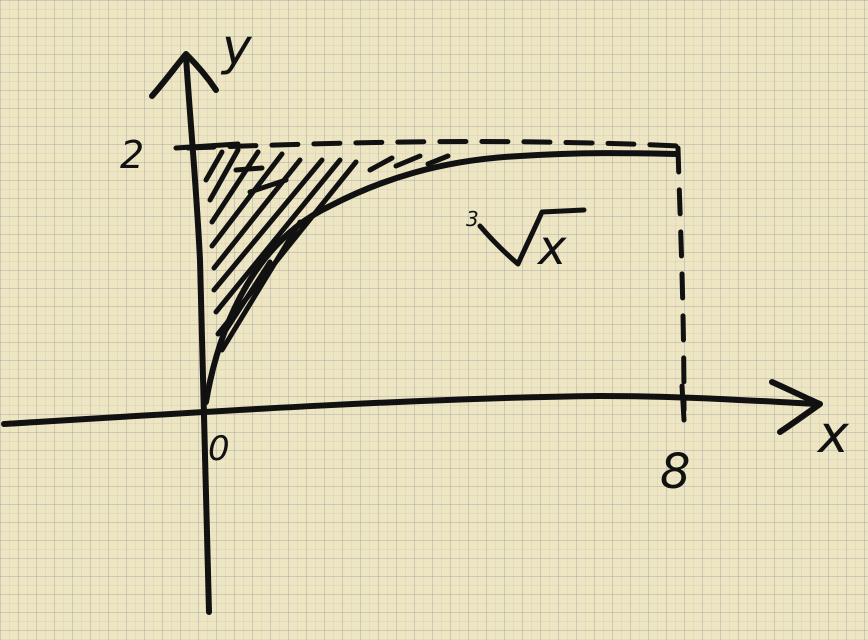 The height and width of the screenshot is (640, 868). Describe the element at coordinates (833, 435) in the screenshot. I see `x-axis-label: x` at that location.